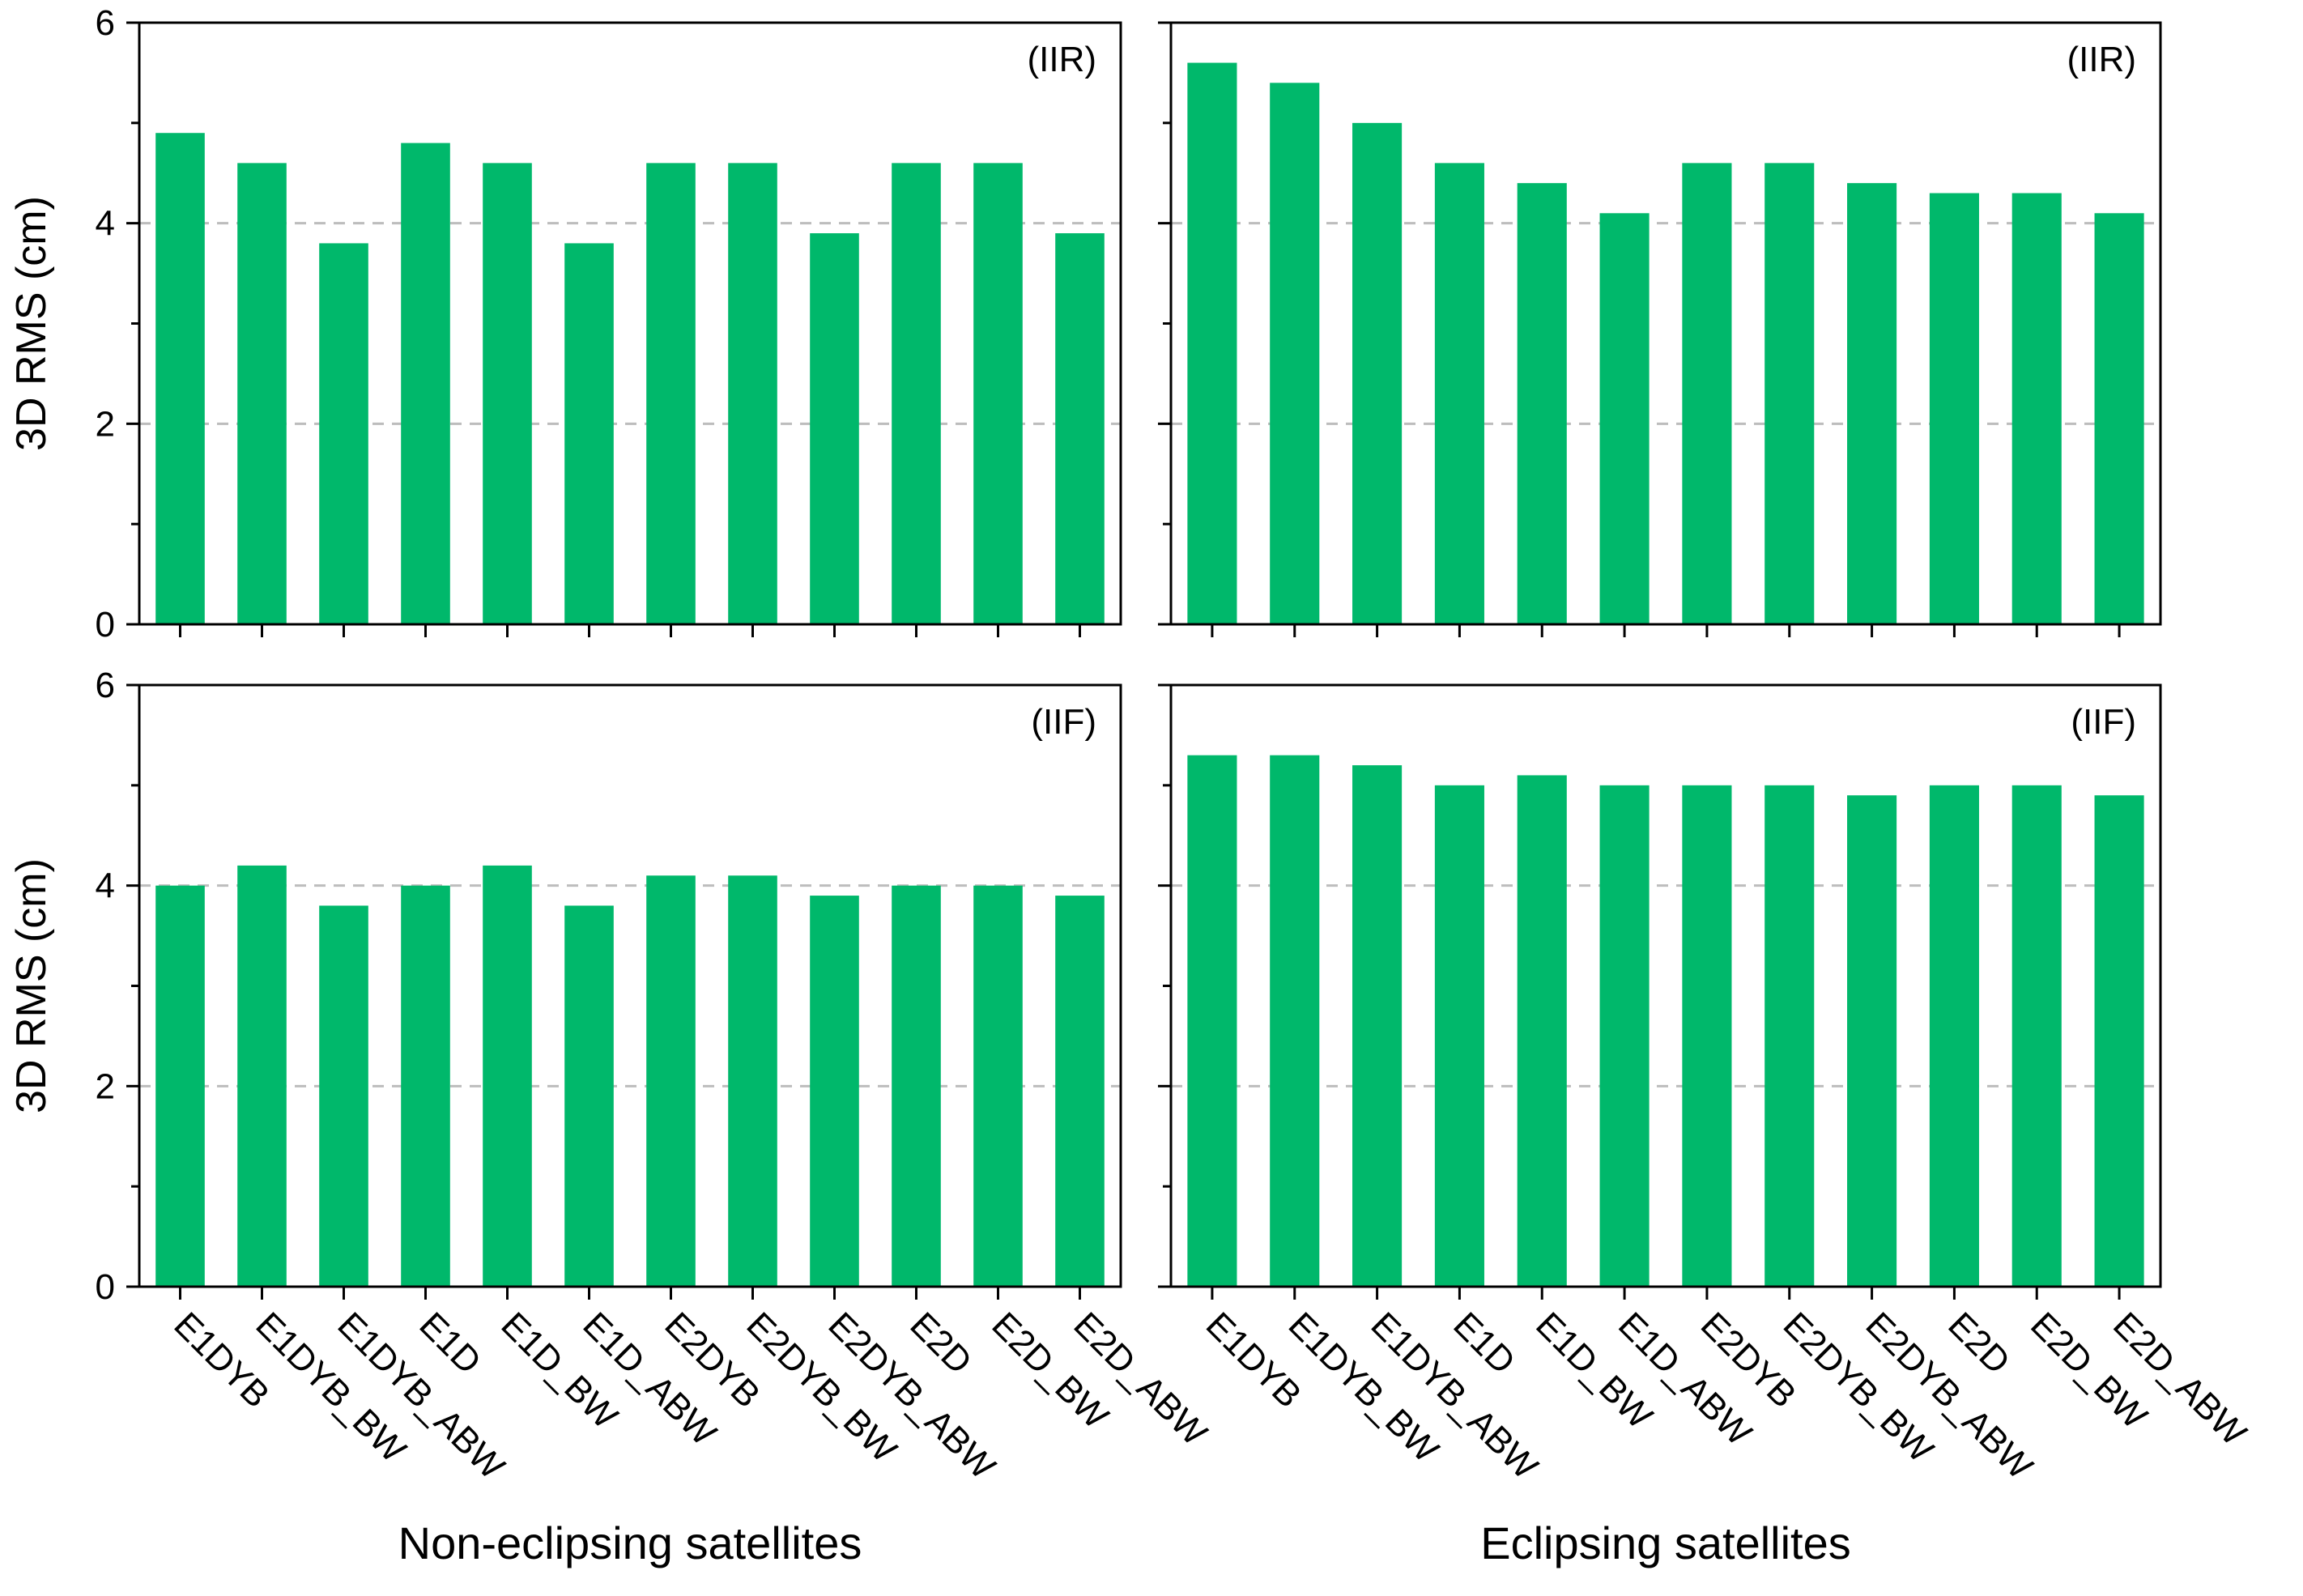 Image resolution: width=2303 pixels, height=1596 pixels. I want to click on x-group-title: Non-eclipsing satellites, so click(630, 1542).